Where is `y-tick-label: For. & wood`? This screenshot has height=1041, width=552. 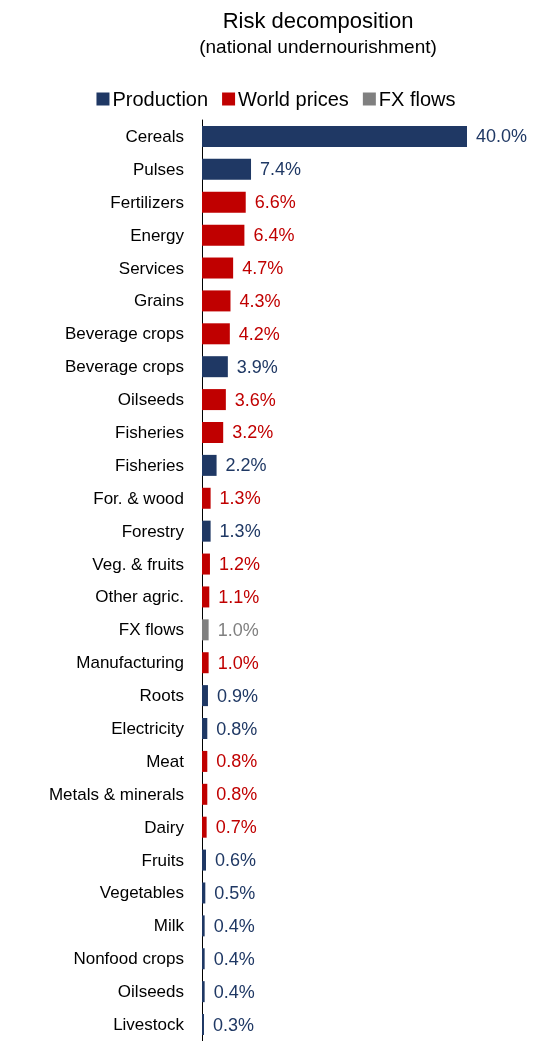
y-tick-label: For. & wood is located at coordinates (138, 498).